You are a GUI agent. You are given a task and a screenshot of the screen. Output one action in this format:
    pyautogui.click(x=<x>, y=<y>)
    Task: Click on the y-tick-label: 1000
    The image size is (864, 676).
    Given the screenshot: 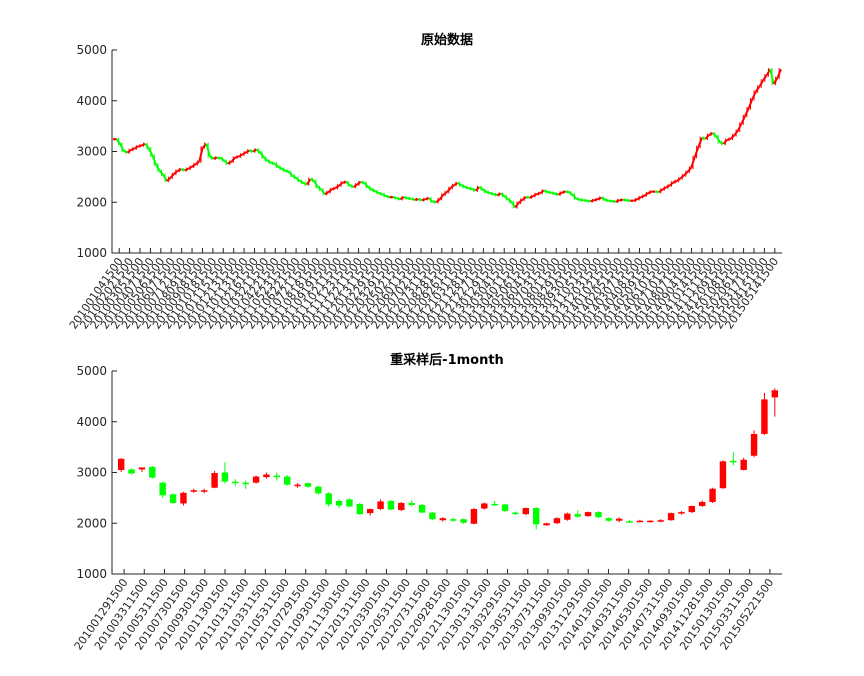 What is the action you would take?
    pyautogui.click(x=91, y=253)
    